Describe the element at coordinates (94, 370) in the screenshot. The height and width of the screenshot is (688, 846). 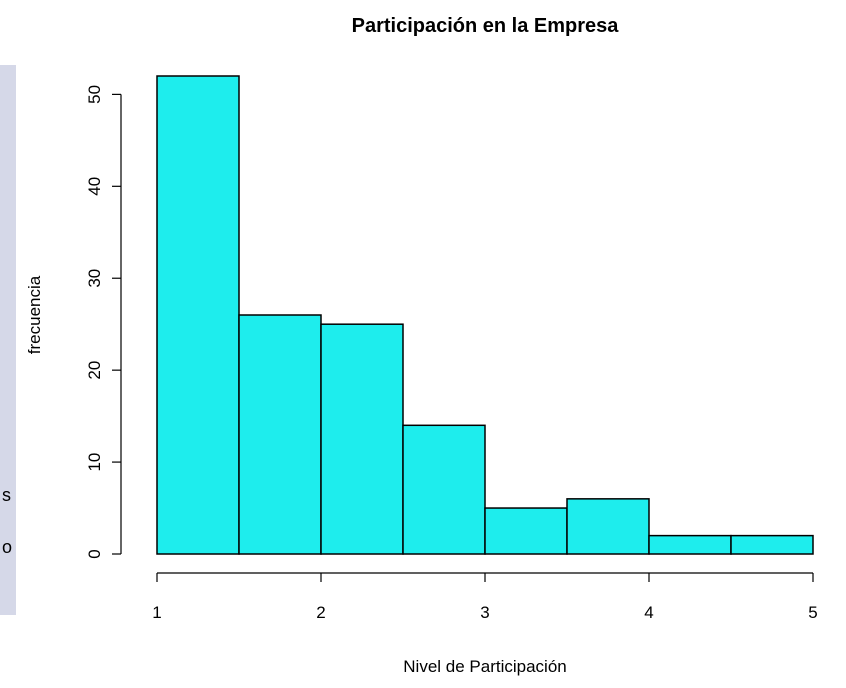
I see `y-tick-label-20: 20` at that location.